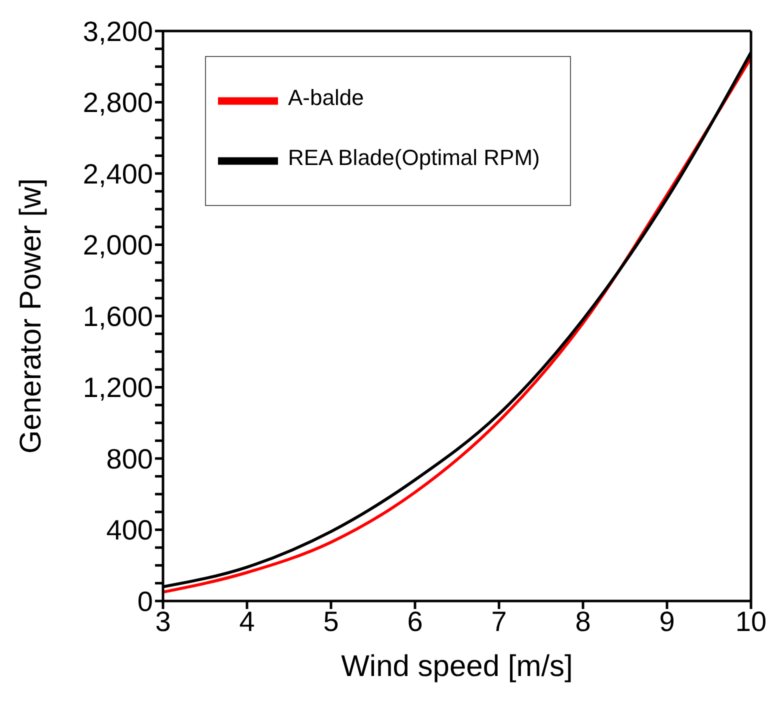 The image size is (775, 708). What do you see at coordinates (331, 621) in the screenshot?
I see `x-tick-label: 5` at bounding box center [331, 621].